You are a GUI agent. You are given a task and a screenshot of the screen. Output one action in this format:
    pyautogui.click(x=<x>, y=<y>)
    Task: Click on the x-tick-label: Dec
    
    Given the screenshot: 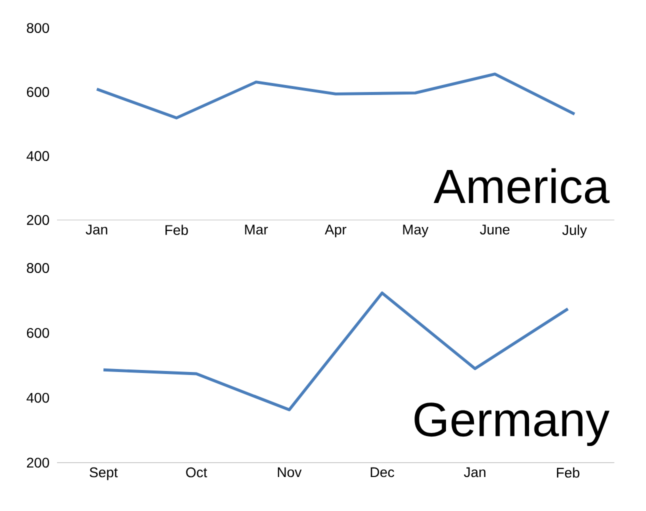 What is the action you would take?
    pyautogui.click(x=382, y=472)
    